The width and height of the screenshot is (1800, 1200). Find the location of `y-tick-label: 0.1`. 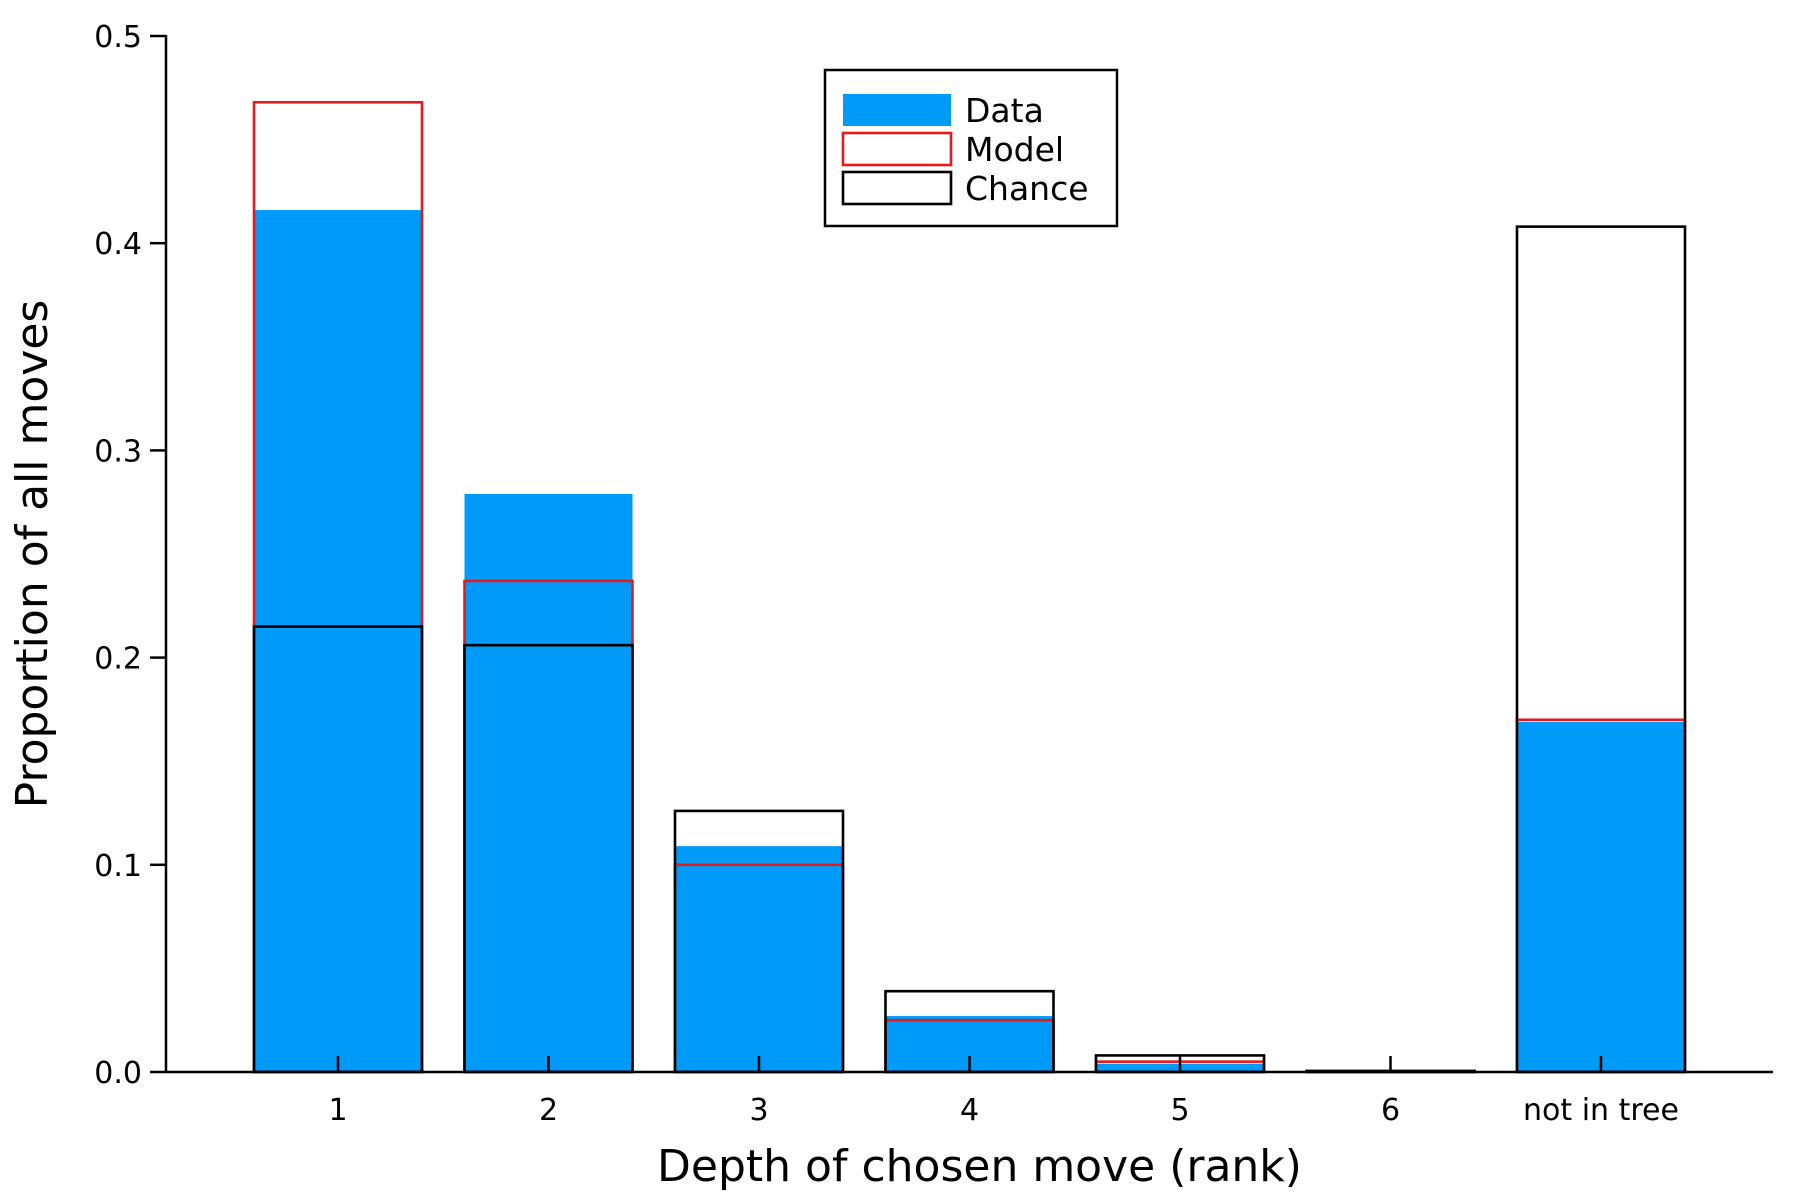

y-tick-label: 0.1 is located at coordinates (118, 866).